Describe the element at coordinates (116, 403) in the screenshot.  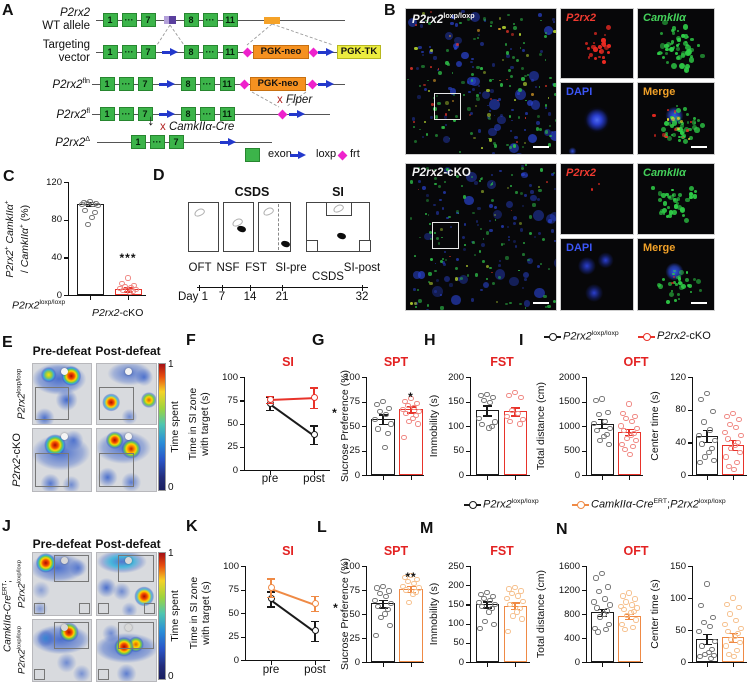
I see `si-zone-outline` at that location.